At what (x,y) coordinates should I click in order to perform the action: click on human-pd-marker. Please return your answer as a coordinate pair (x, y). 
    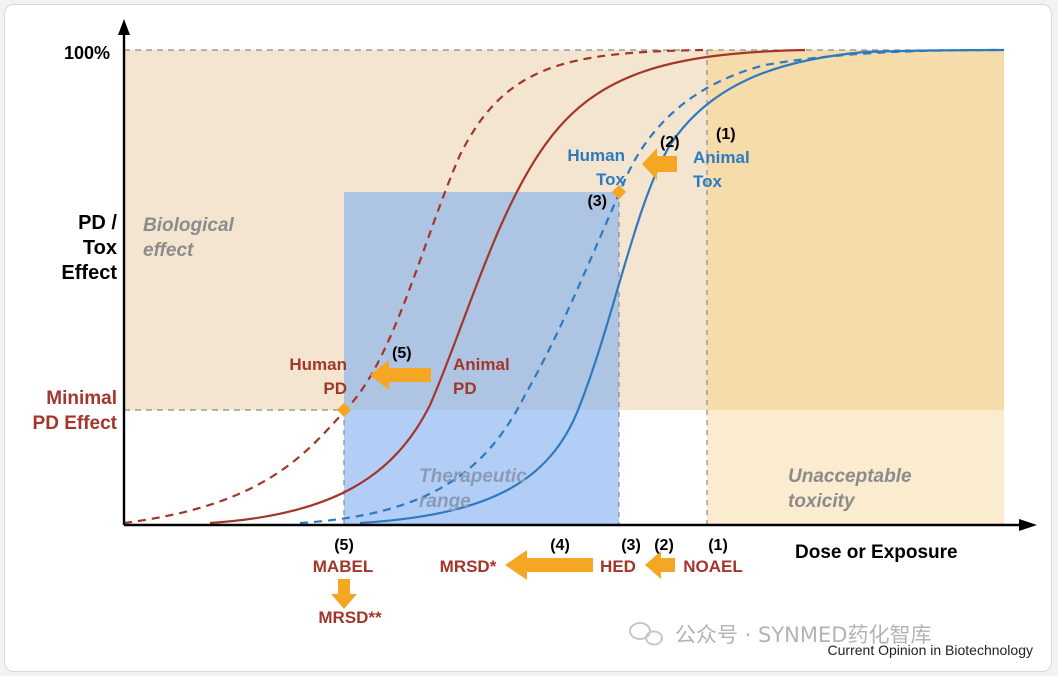
    Looking at the image, I should click on (344, 410).